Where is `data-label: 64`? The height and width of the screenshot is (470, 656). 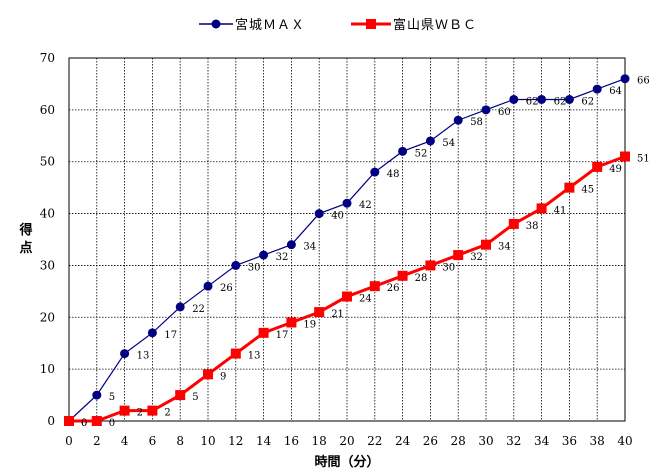
data-label: 64 is located at coordinates (615, 91).